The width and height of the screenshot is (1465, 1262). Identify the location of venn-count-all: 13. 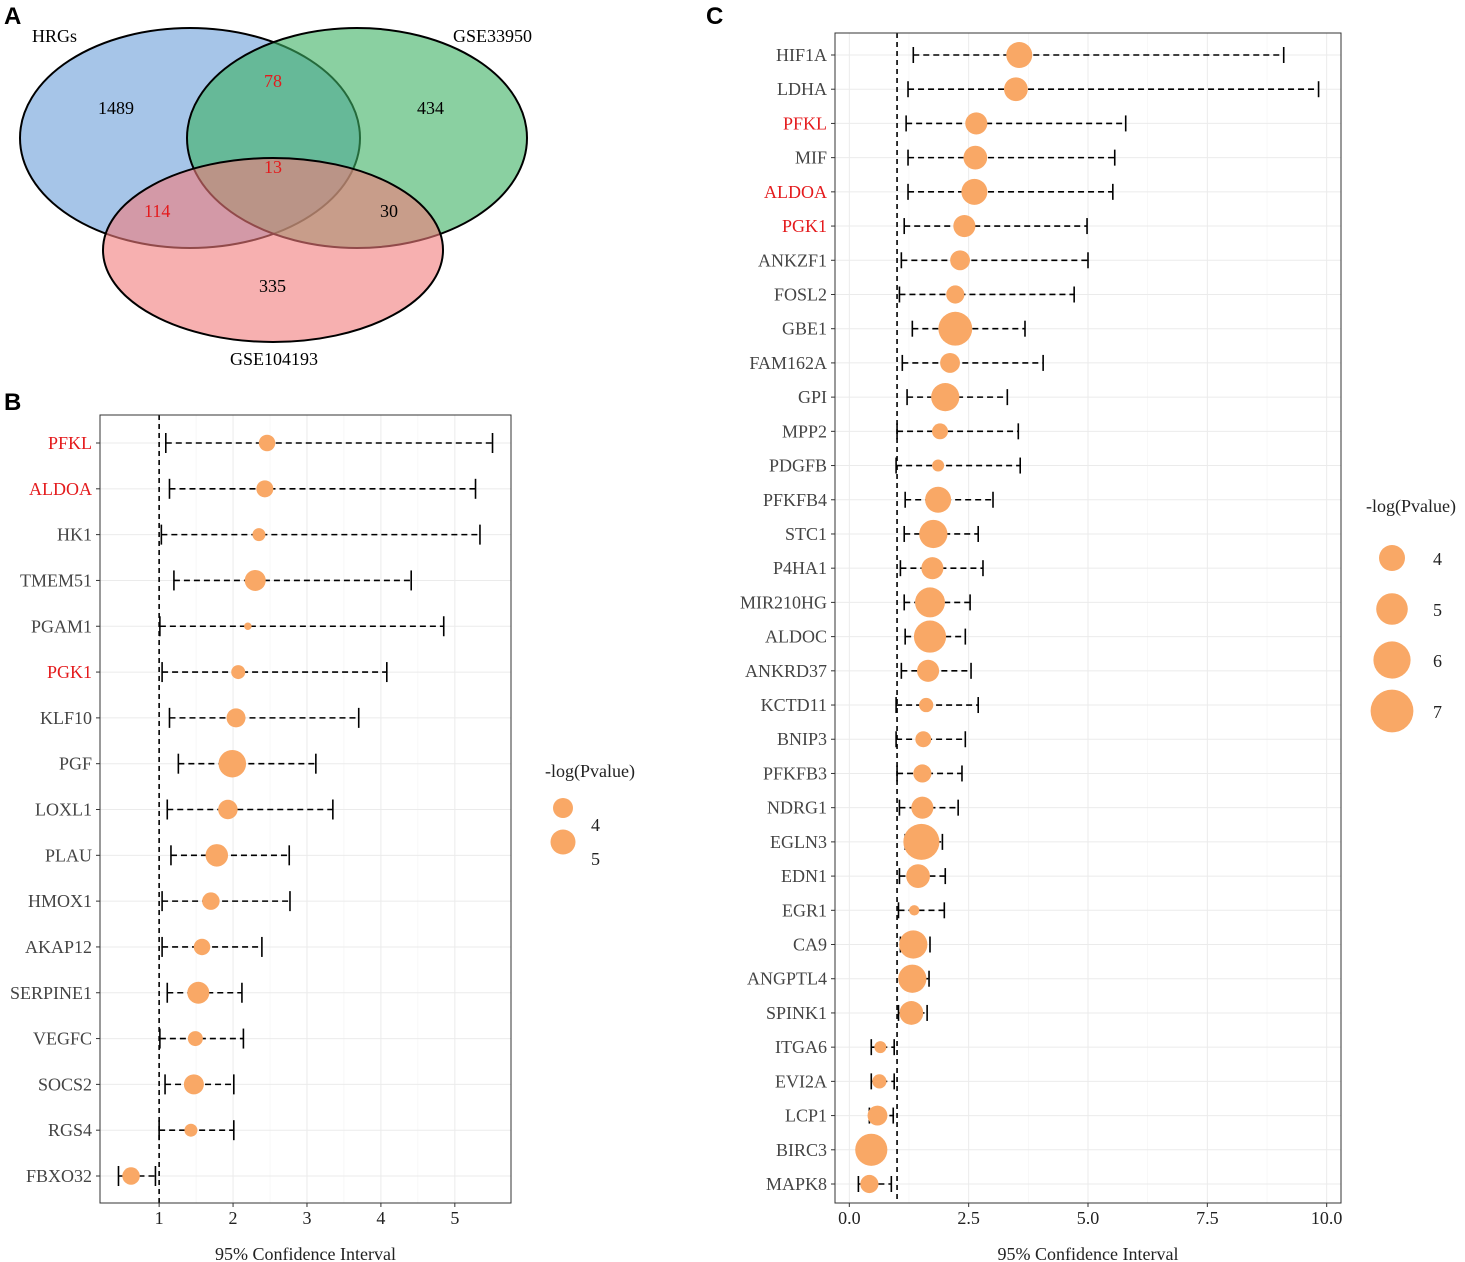
(273, 167).